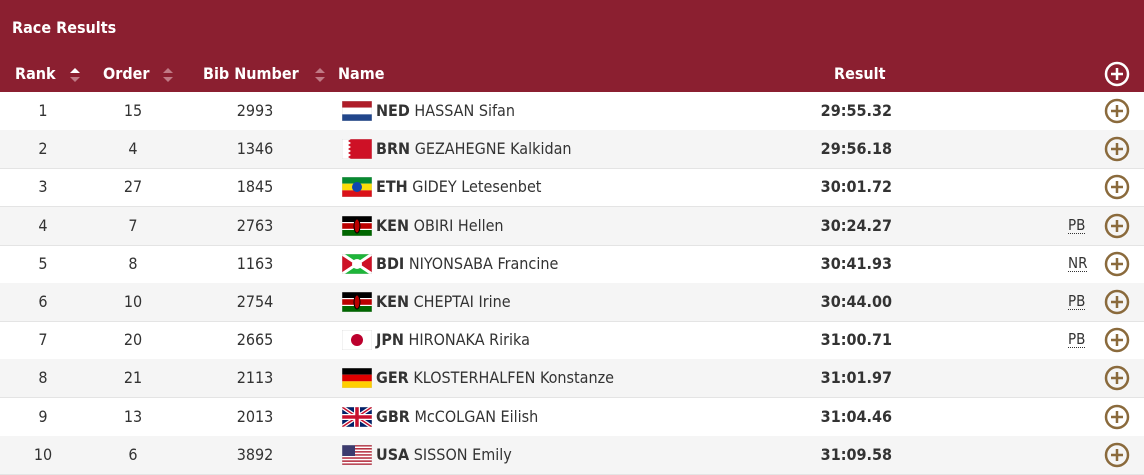  What do you see at coordinates (856, 110) in the screenshot?
I see `result: 29:55.32` at bounding box center [856, 110].